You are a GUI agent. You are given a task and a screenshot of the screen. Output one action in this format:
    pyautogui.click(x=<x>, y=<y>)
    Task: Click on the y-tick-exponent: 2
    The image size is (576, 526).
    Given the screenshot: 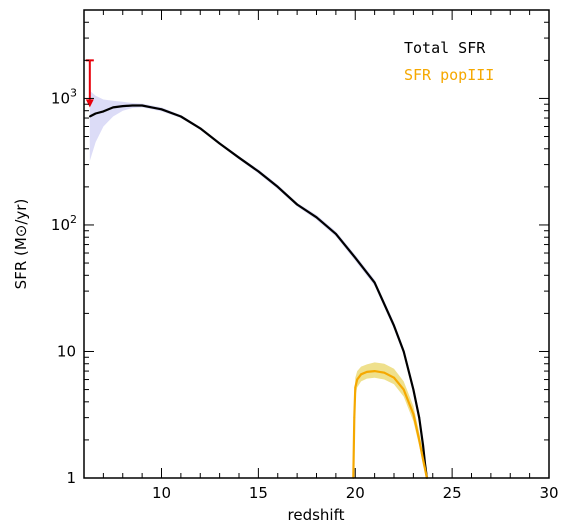 What is the action you would take?
    pyautogui.click(x=73, y=219)
    